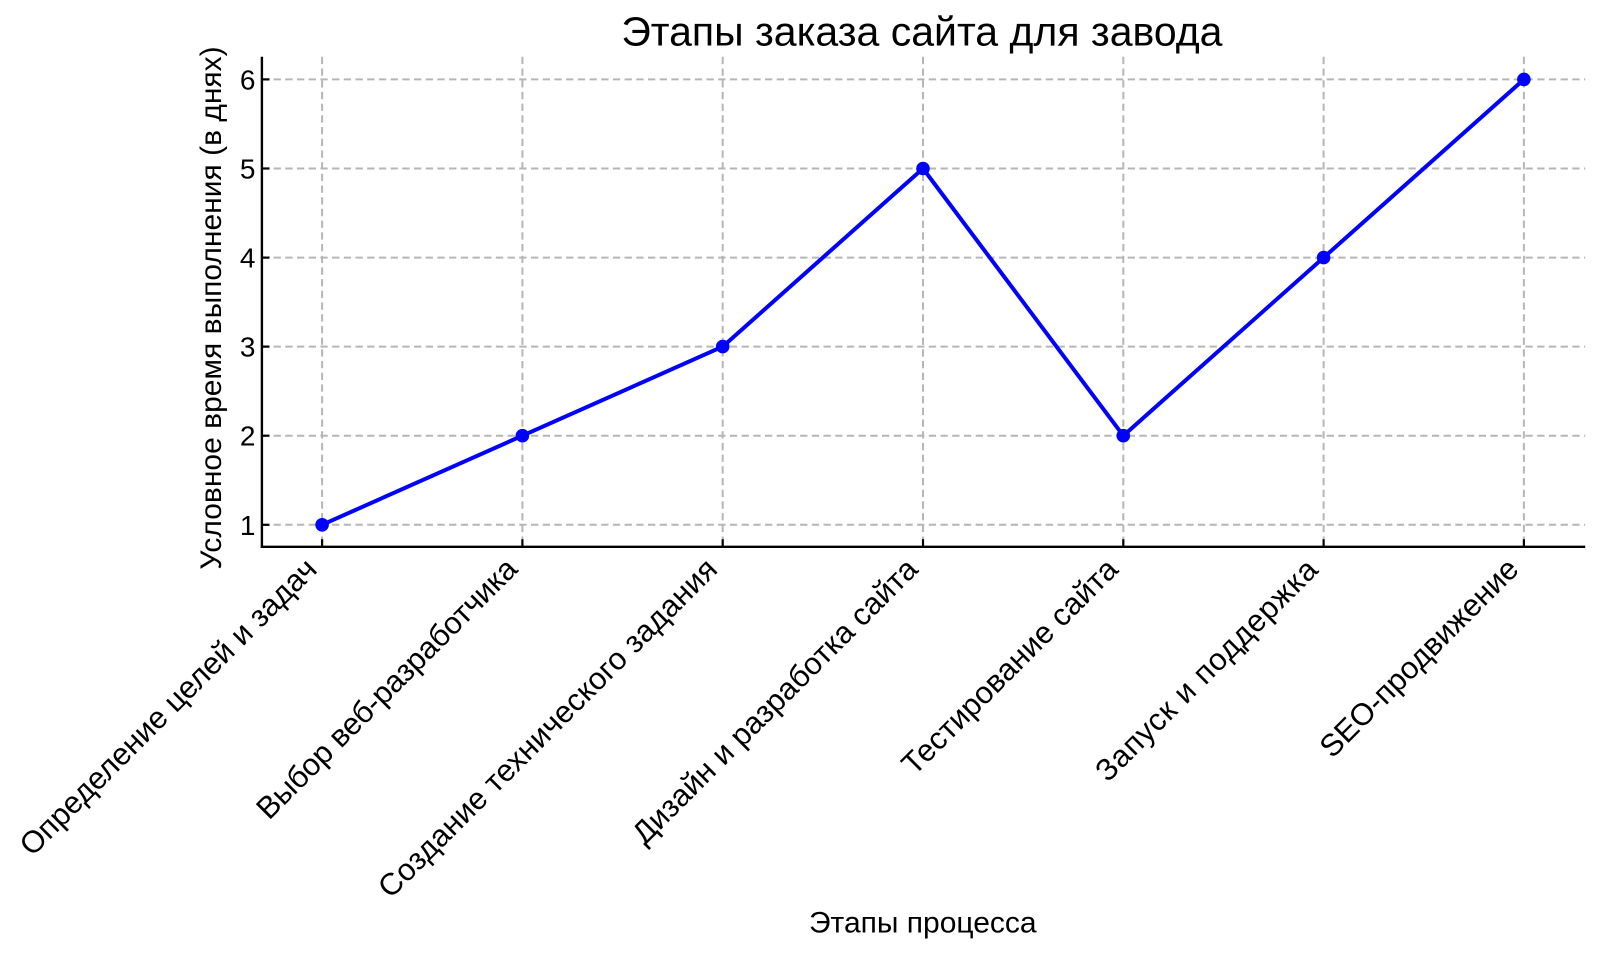  I want to click on svg-text: 4, so click(248, 258).